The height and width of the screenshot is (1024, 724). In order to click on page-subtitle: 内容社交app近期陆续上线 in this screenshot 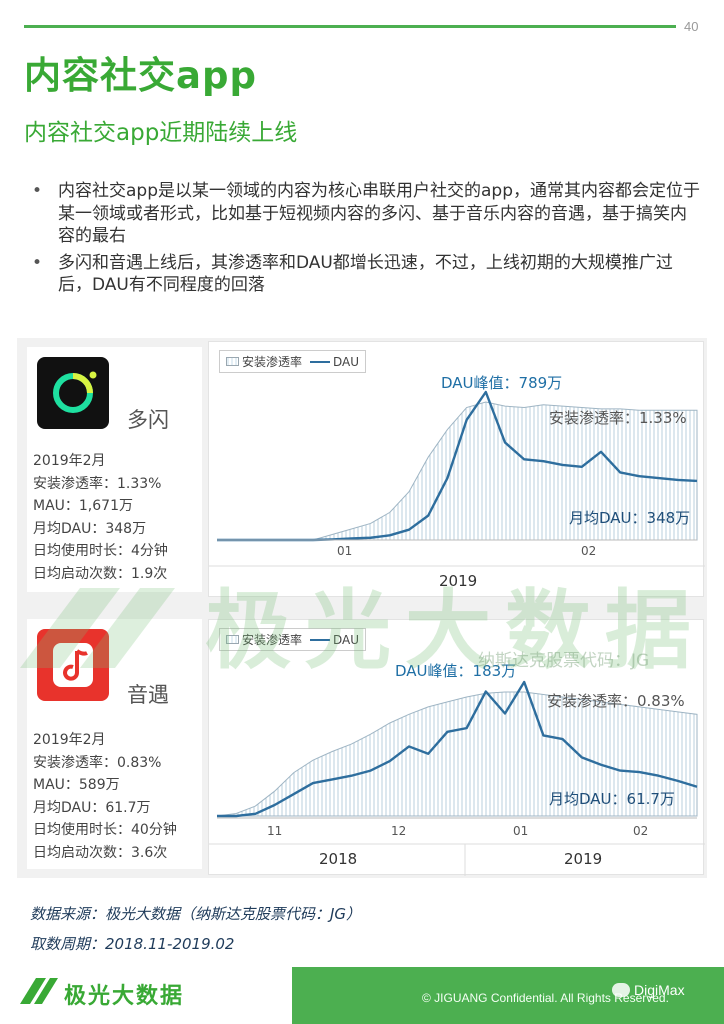, I will do `click(161, 133)`.